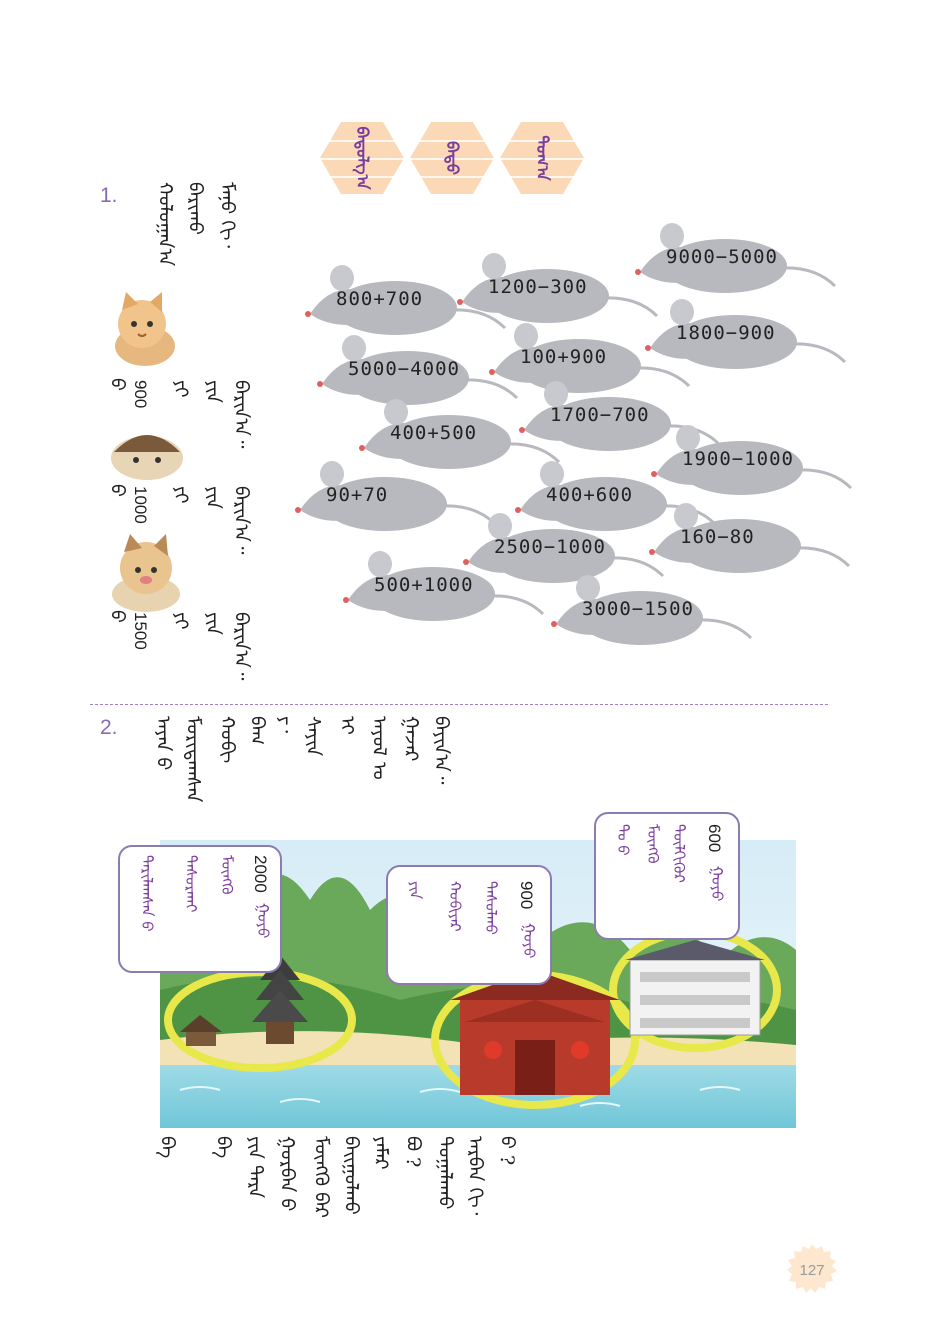 Image resolution: width=940 pixels, height=1337 pixels. What do you see at coordinates (717, 884) in the screenshot?
I see `bubble-1-line-1: ᠭᠤᠶᠤ` at bounding box center [717, 884].